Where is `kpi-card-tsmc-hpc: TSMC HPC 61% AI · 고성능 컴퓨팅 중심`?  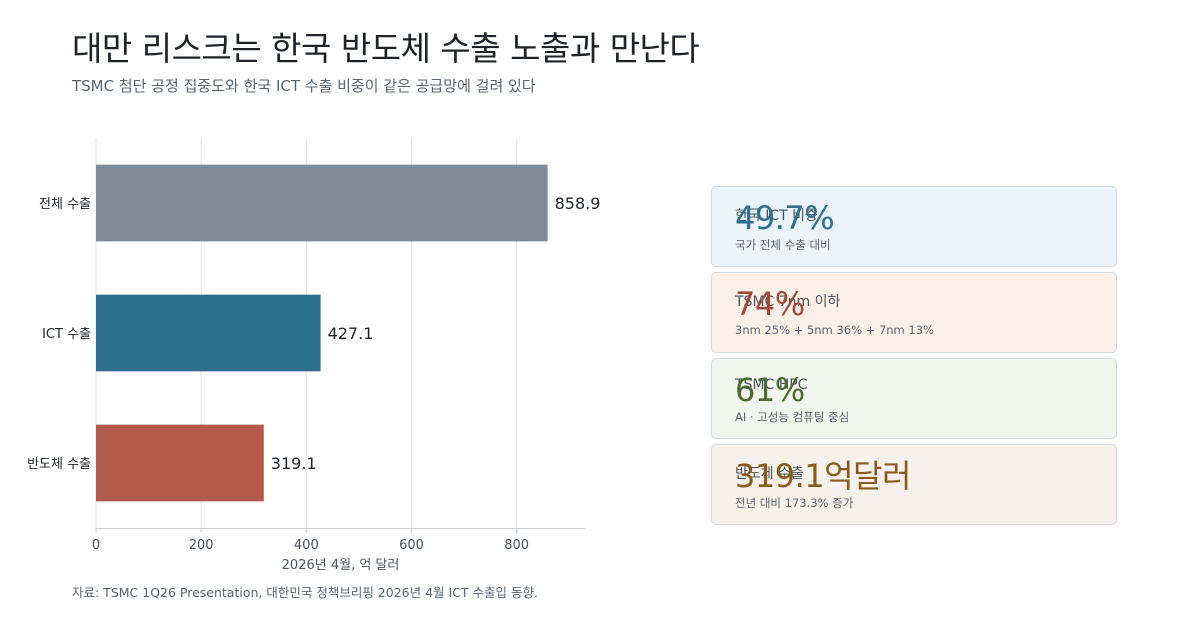 kpi-card-tsmc-hpc: TSMC HPC 61% AI · 고성능 컴퓨팅 중심 is located at coordinates (914, 398).